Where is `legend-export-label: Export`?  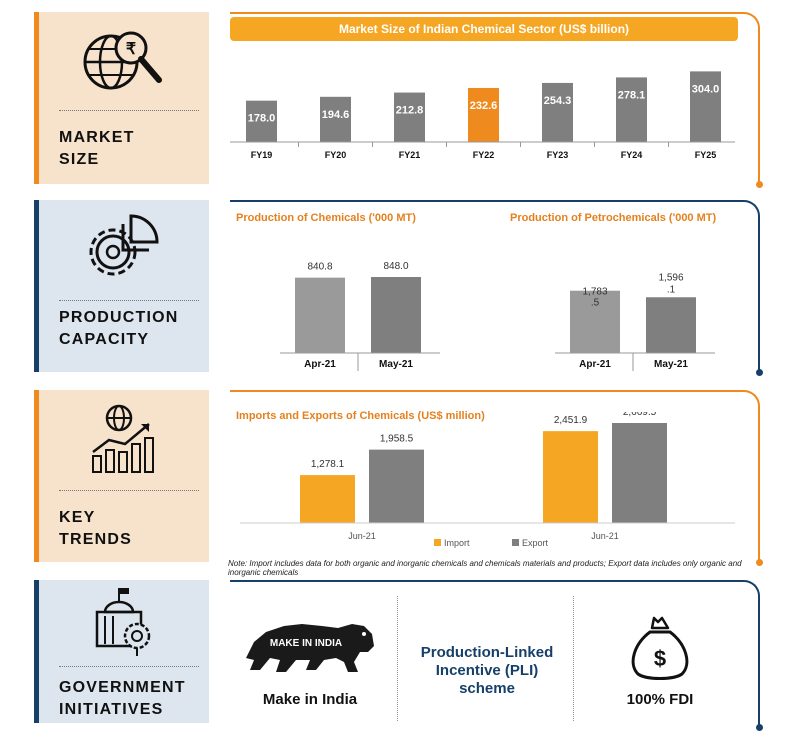 legend-export-label: Export is located at coordinates (535, 543).